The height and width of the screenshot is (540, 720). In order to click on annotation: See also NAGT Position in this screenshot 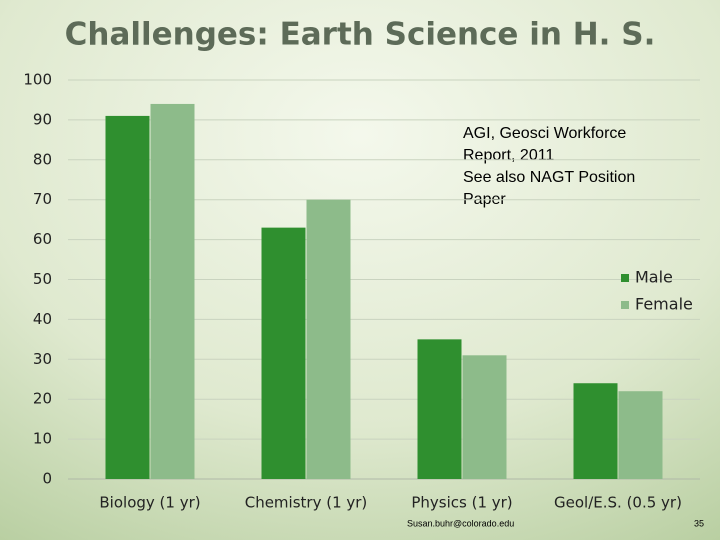, I will do `click(549, 177)`.